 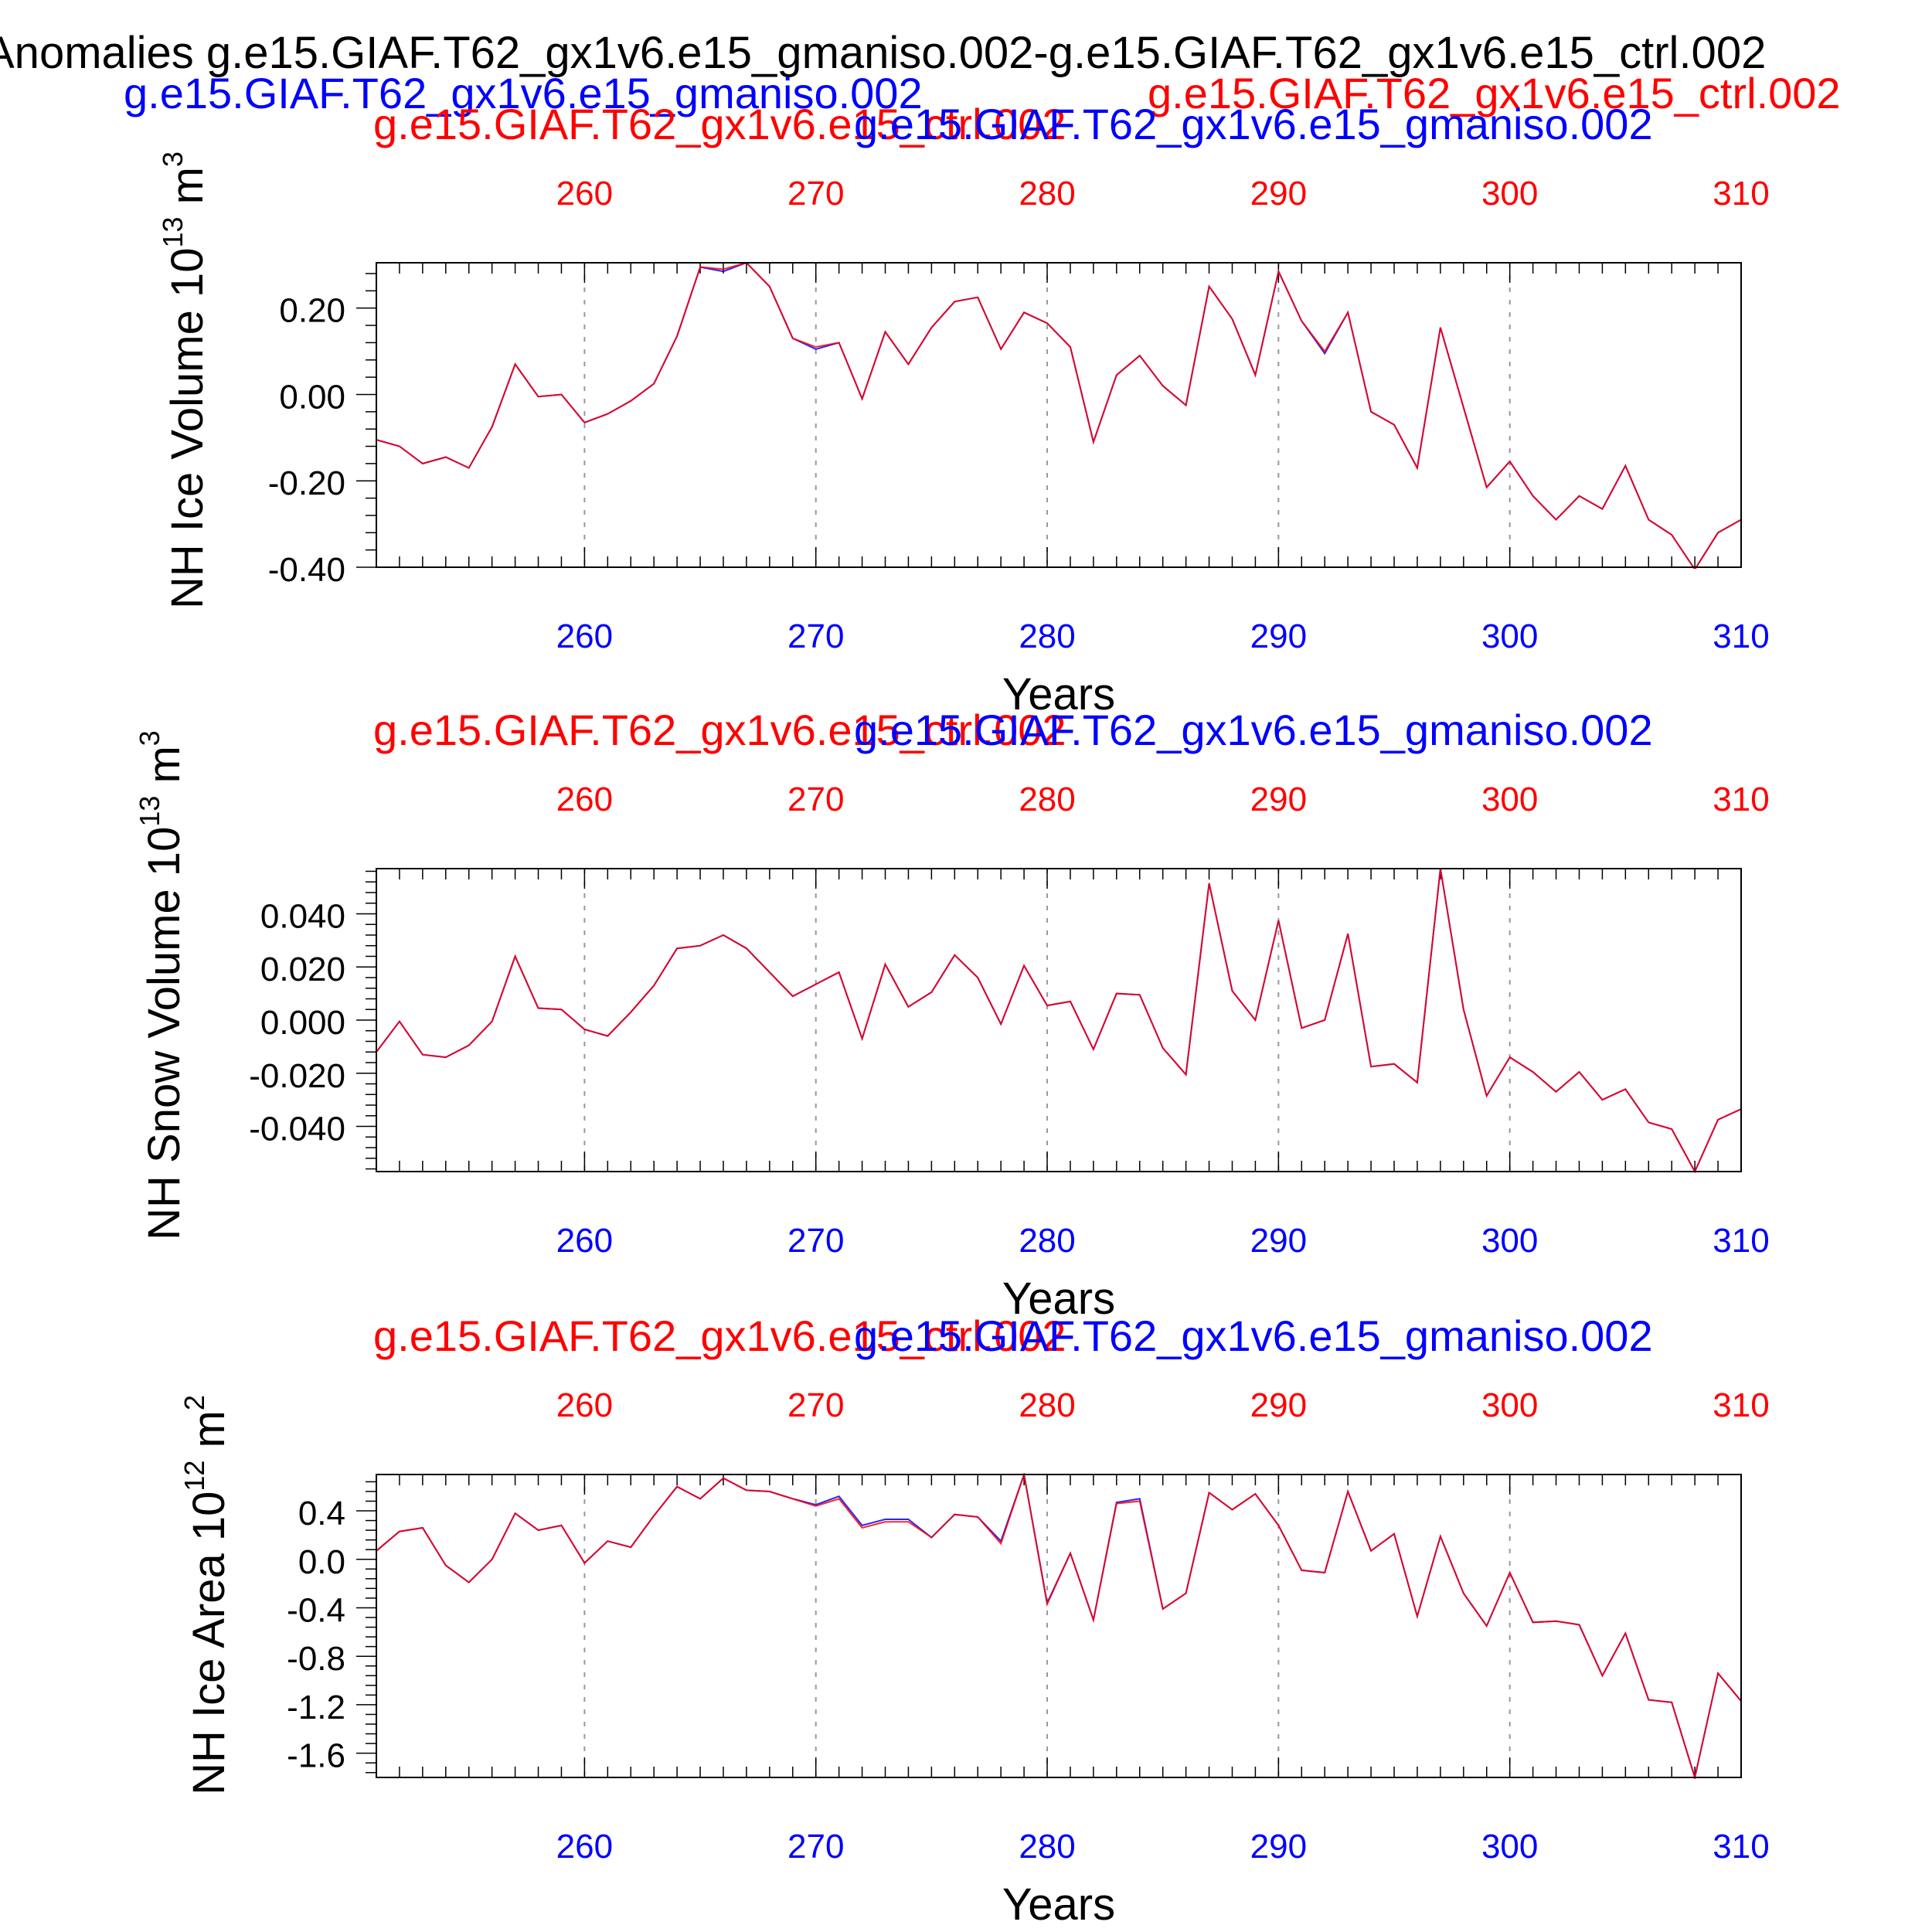 I want to click on y-tick-label: 0.0, so click(x=321, y=1562).